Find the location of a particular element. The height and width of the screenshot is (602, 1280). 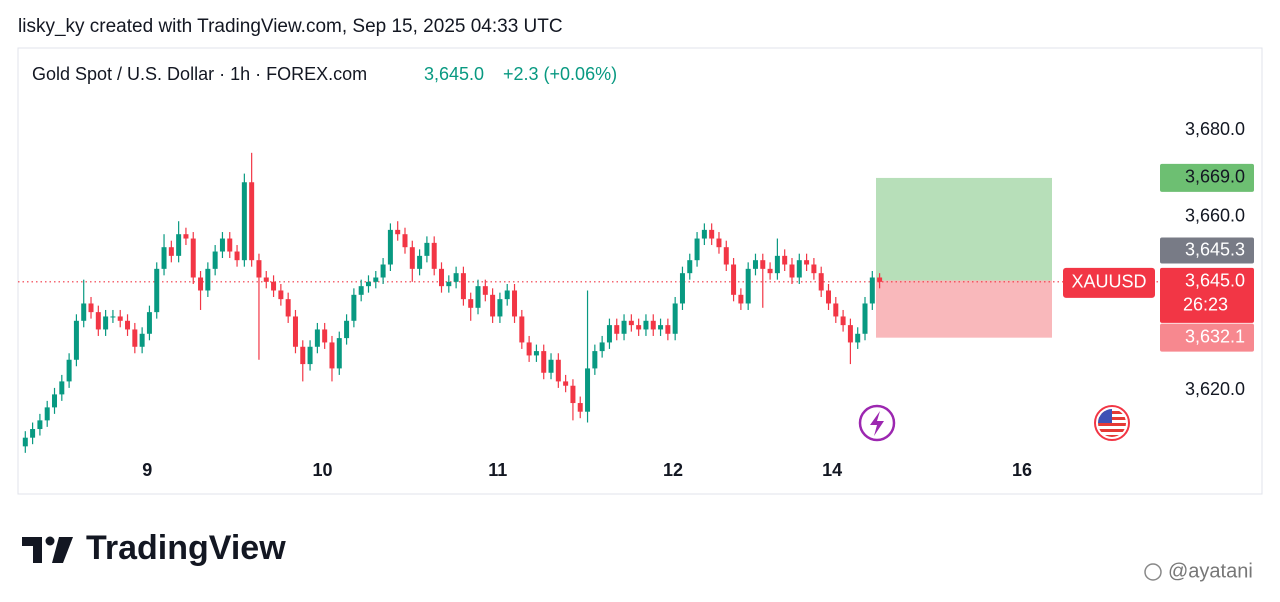

brand: TradingView is located at coordinates (186, 548).